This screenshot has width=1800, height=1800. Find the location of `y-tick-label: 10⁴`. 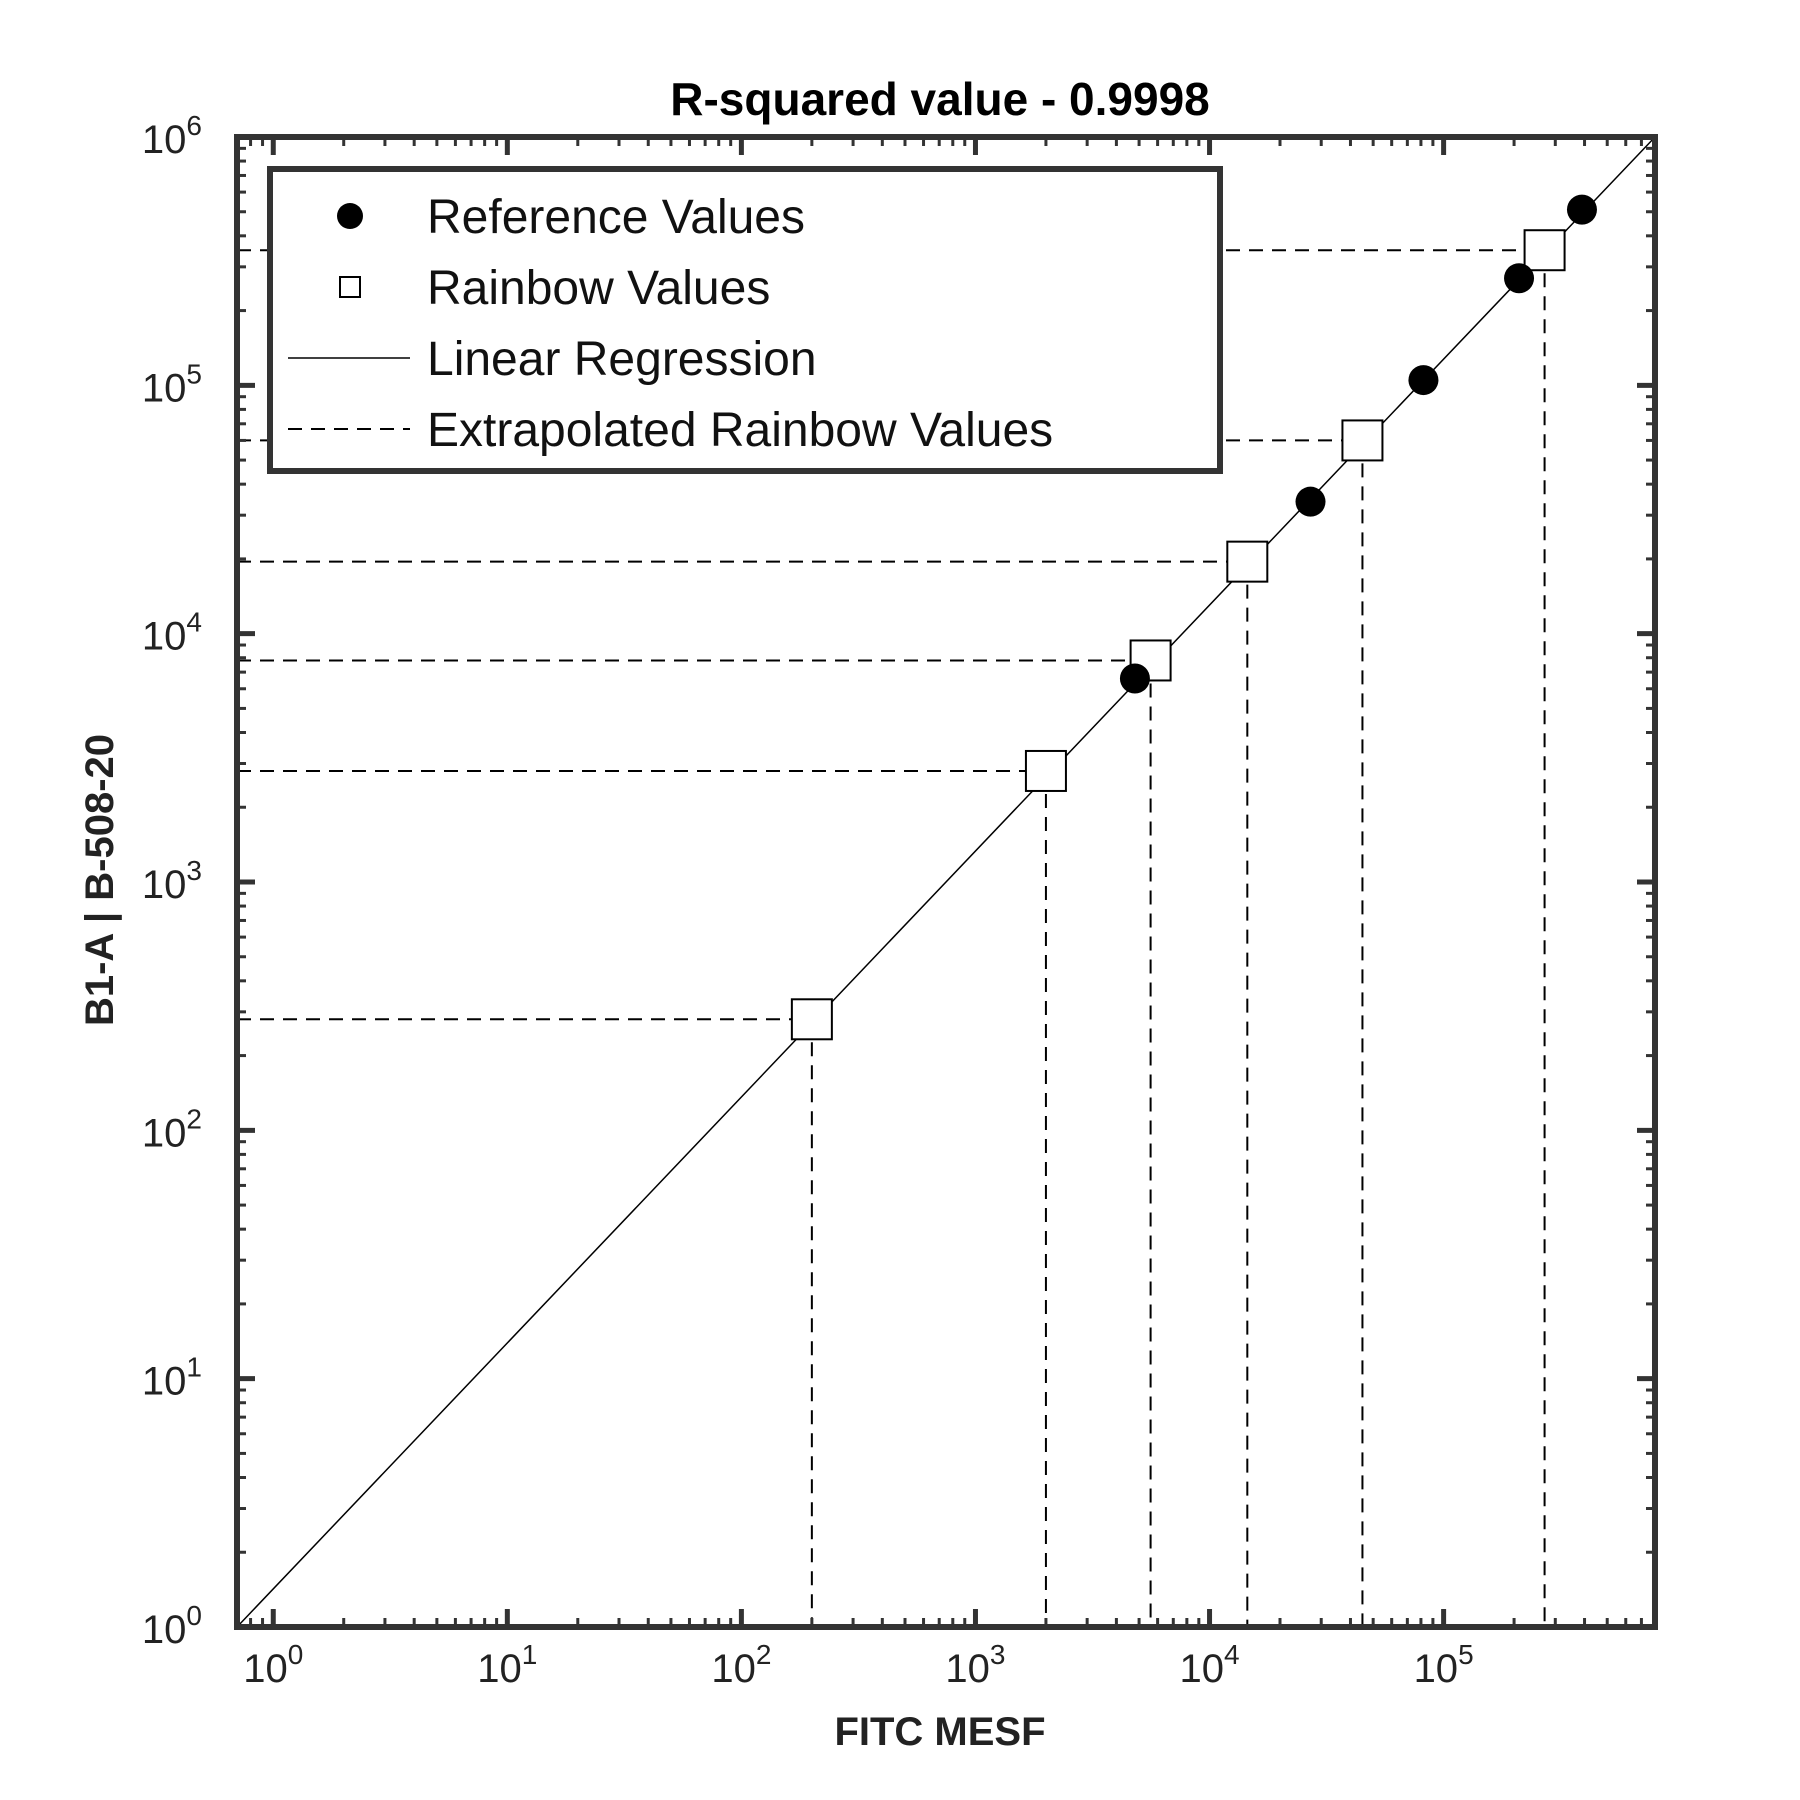

y-tick-label: 10⁴ is located at coordinates (172, 633).